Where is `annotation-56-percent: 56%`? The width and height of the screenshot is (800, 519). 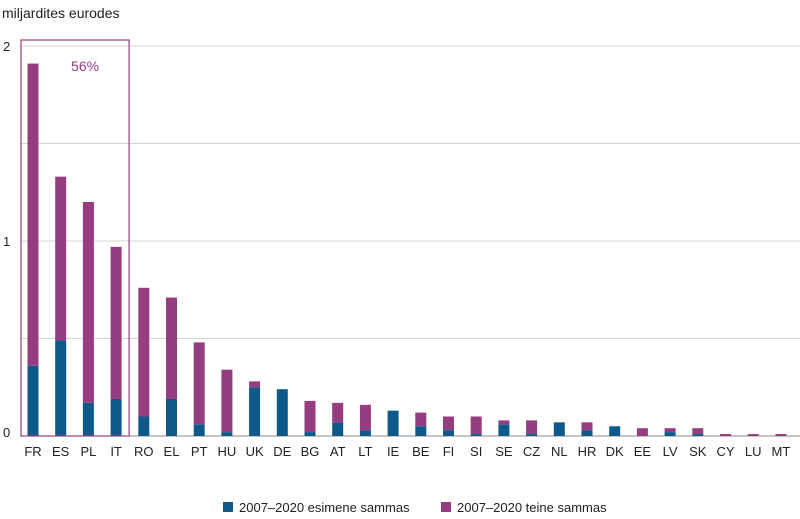 annotation-56-percent: 56% is located at coordinates (85, 66).